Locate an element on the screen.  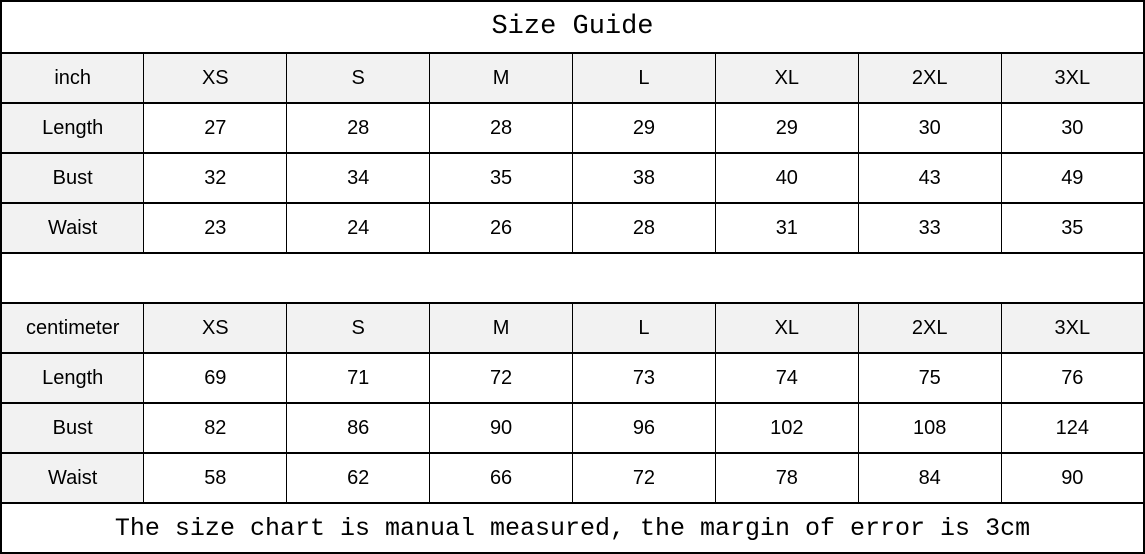
size-cell: 71 is located at coordinates (358, 378).